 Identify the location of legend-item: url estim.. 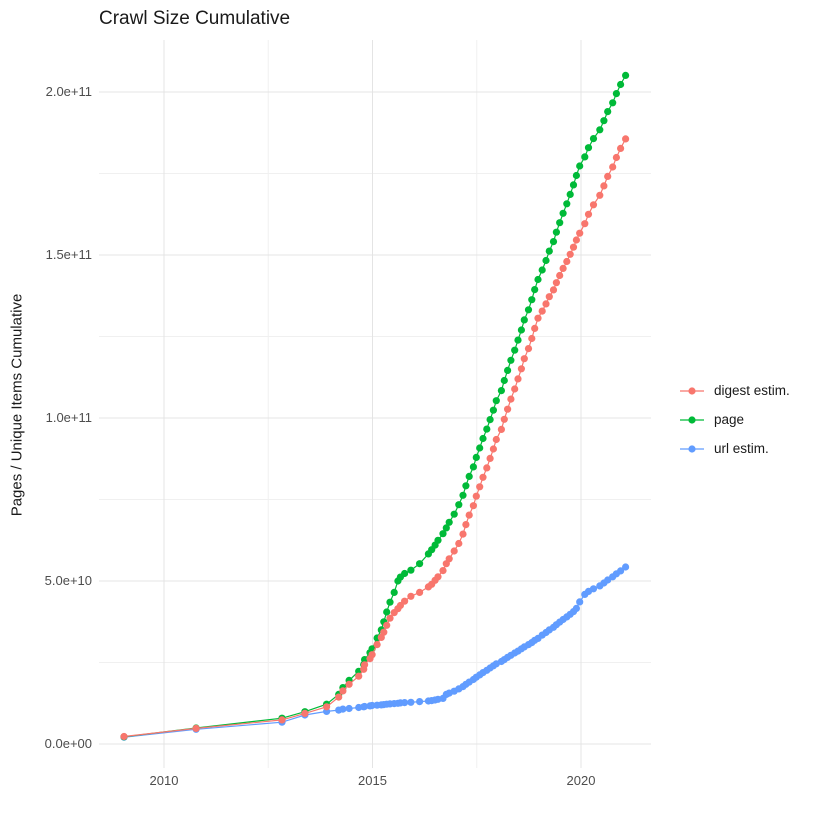
(734, 448).